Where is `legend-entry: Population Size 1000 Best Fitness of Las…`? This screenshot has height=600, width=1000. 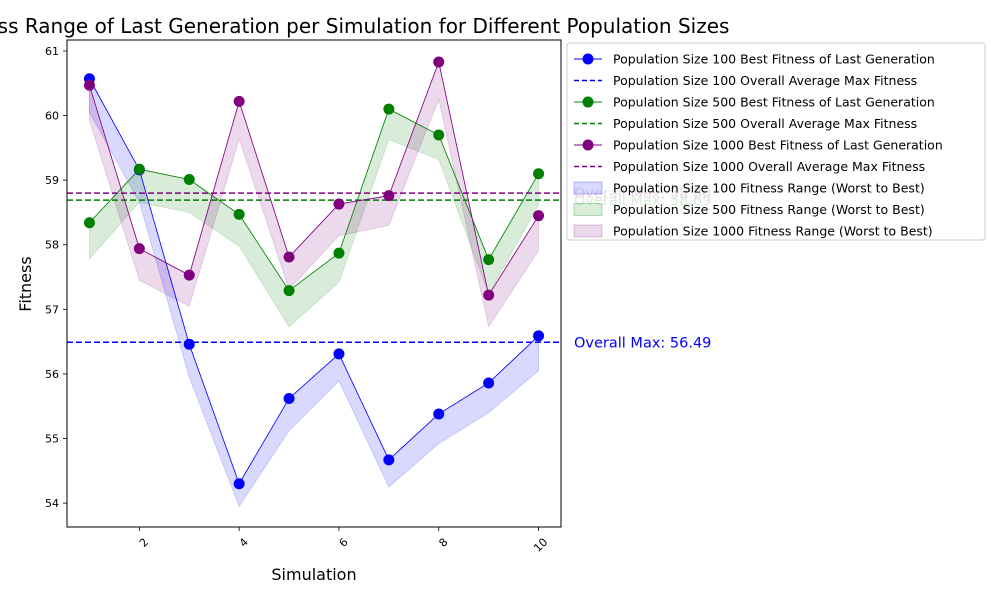 legend-entry: Population Size 1000 Best Fitness of Las… is located at coordinates (758, 145).